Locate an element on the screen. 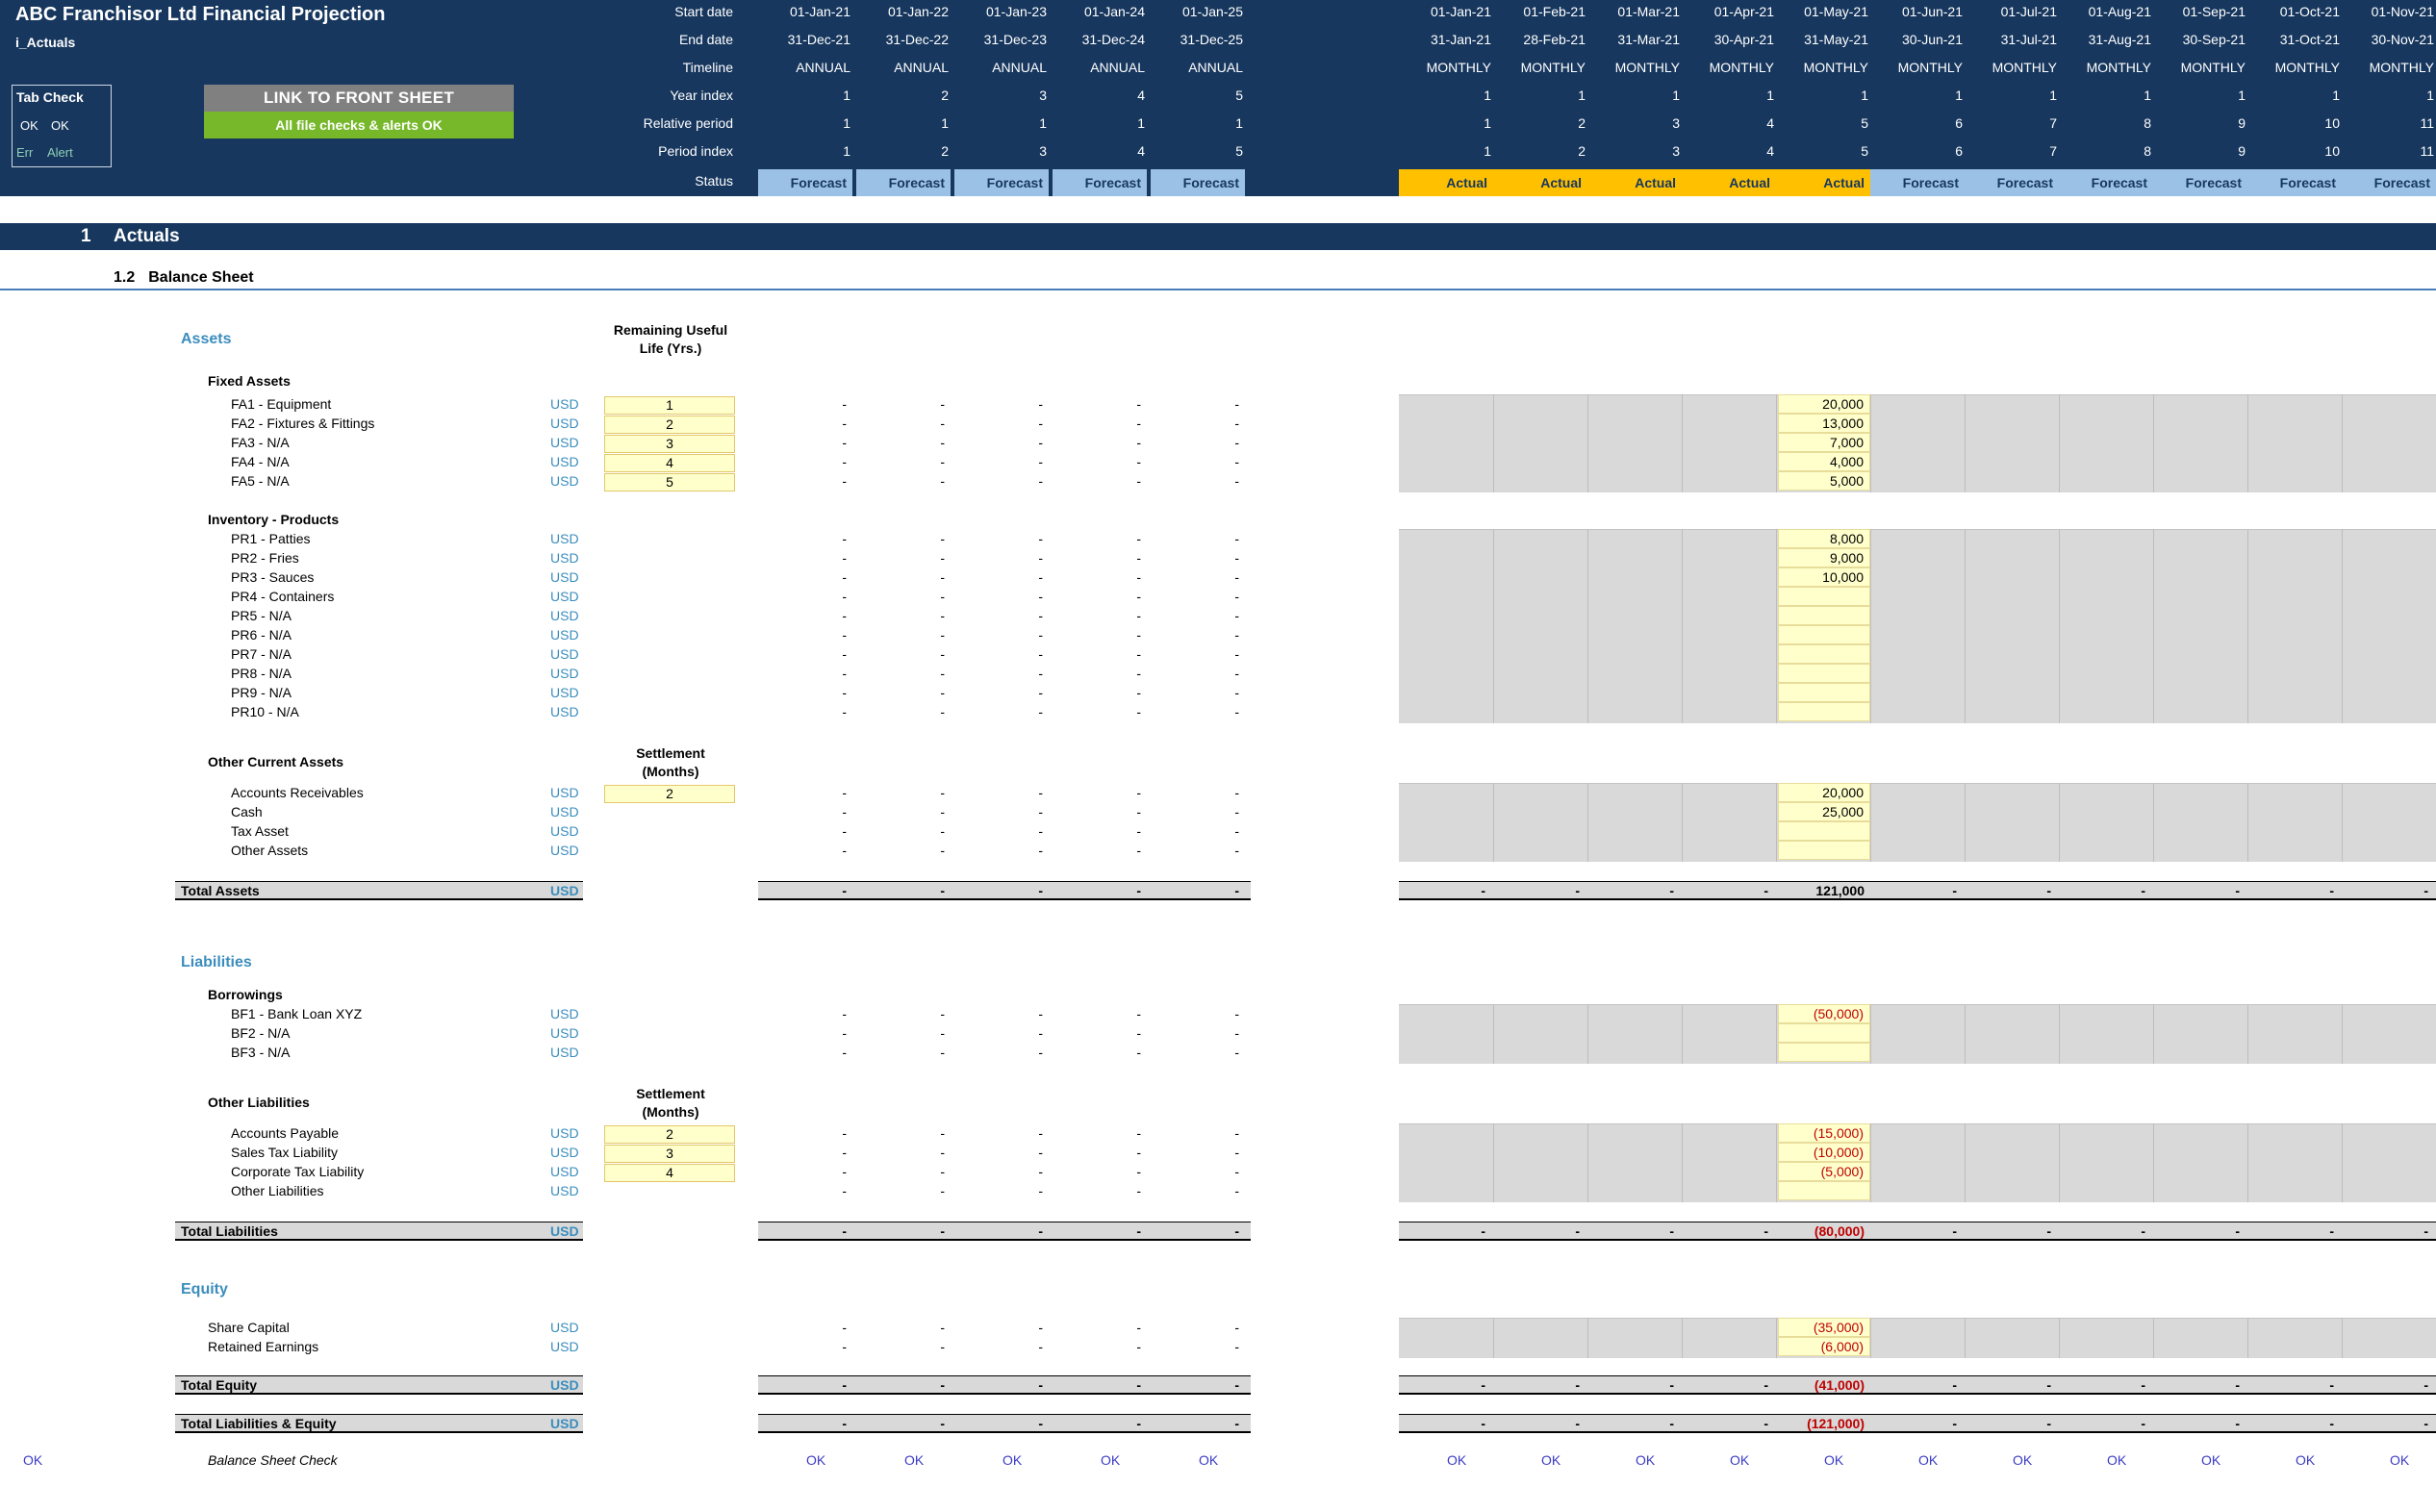 Image resolution: width=2436 pixels, height=1512 pixels. timeline-start-cell: 01-May-21 is located at coordinates (1836, 12).